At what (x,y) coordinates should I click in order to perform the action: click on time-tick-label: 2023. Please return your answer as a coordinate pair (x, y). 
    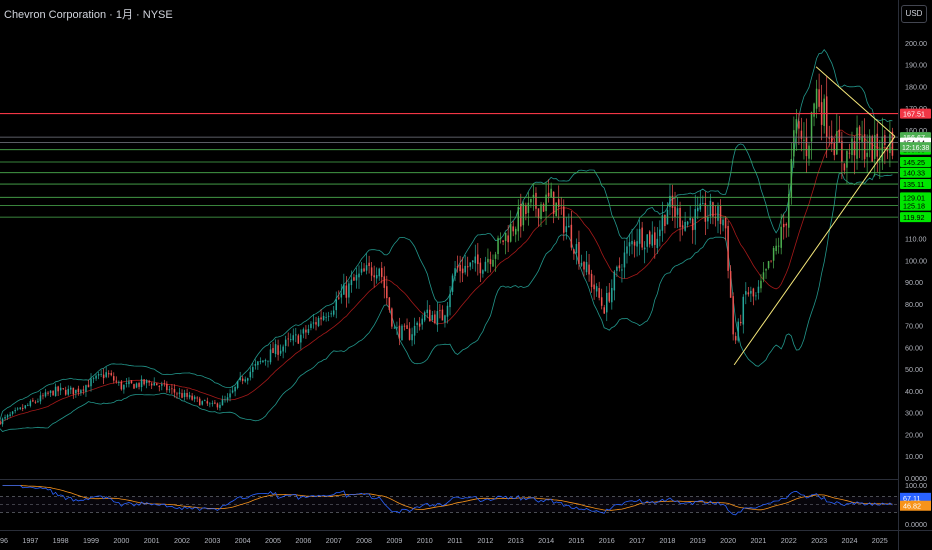
    Looking at the image, I should click on (819, 540).